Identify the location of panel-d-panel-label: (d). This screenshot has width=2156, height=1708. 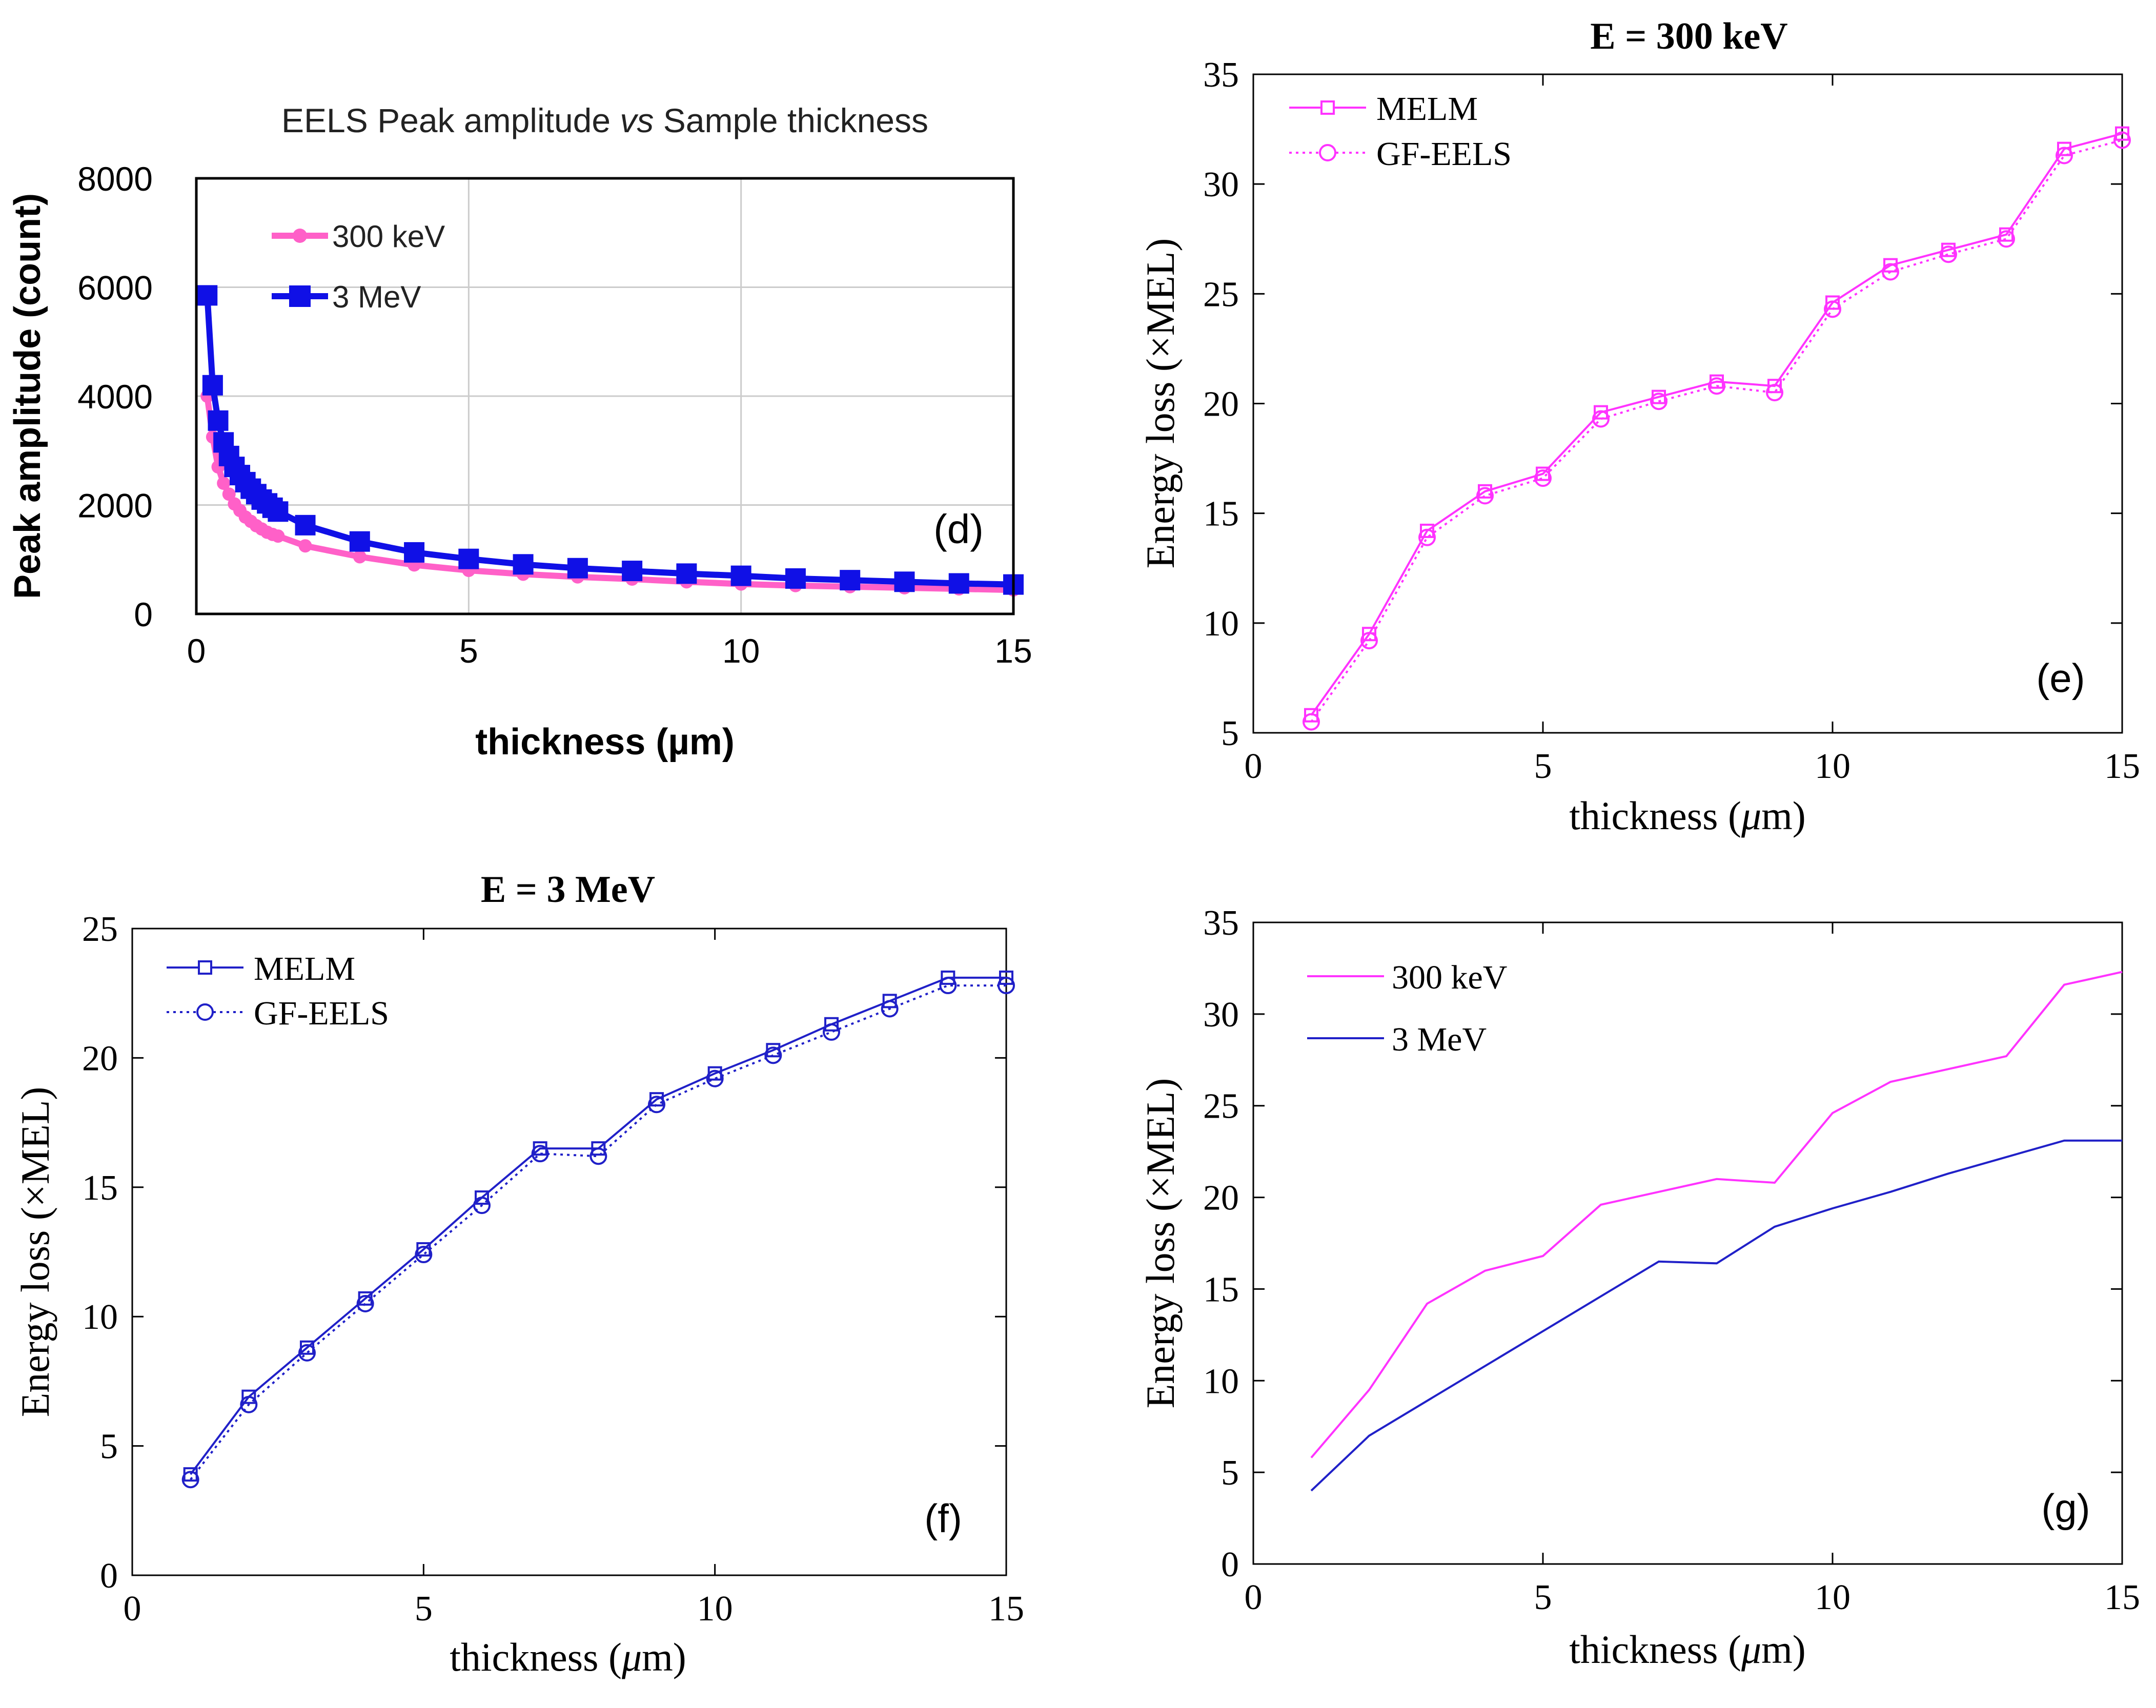
(958, 529).